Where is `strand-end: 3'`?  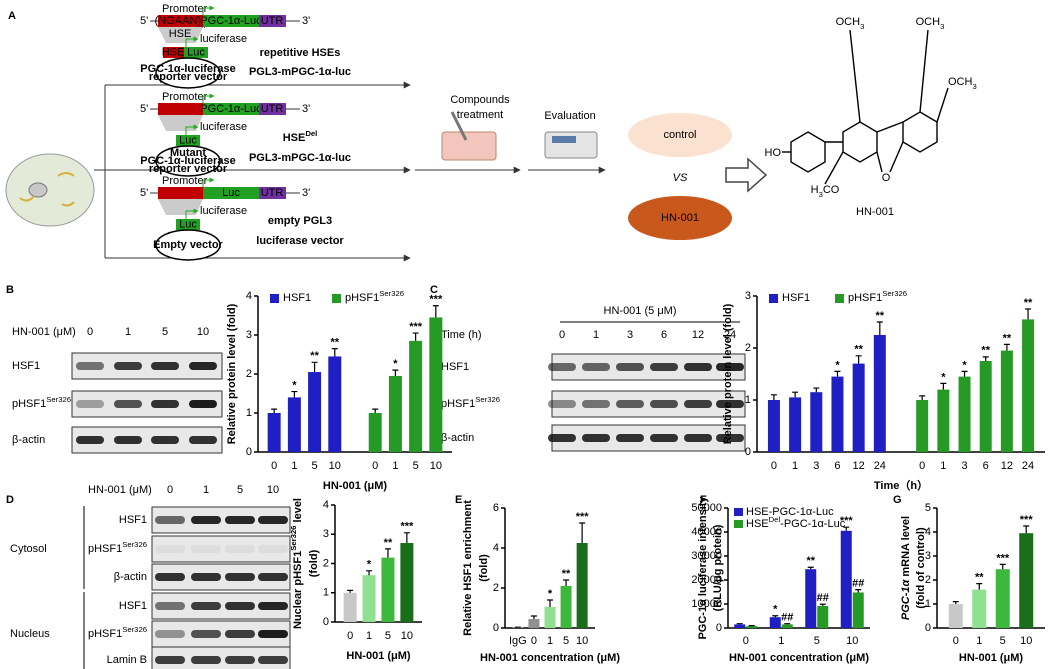
strand-end: 3' is located at coordinates (306, 109).